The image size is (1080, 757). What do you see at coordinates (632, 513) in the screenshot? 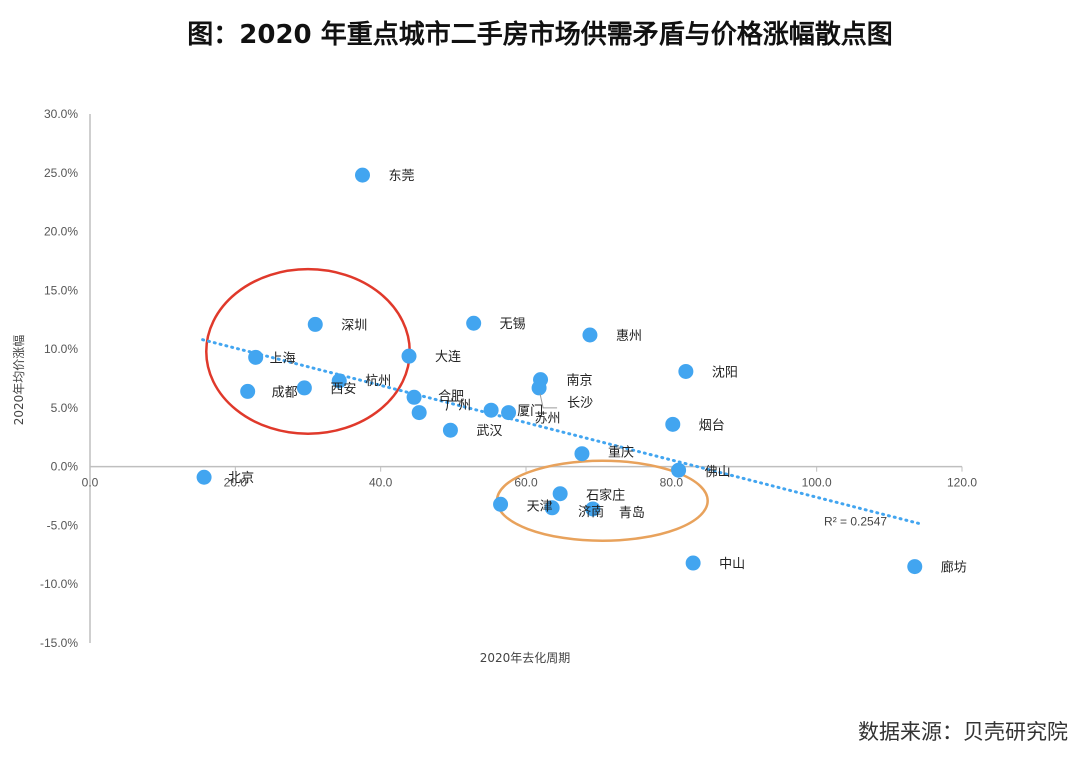
I see `point-label: 青岛` at bounding box center [632, 513].